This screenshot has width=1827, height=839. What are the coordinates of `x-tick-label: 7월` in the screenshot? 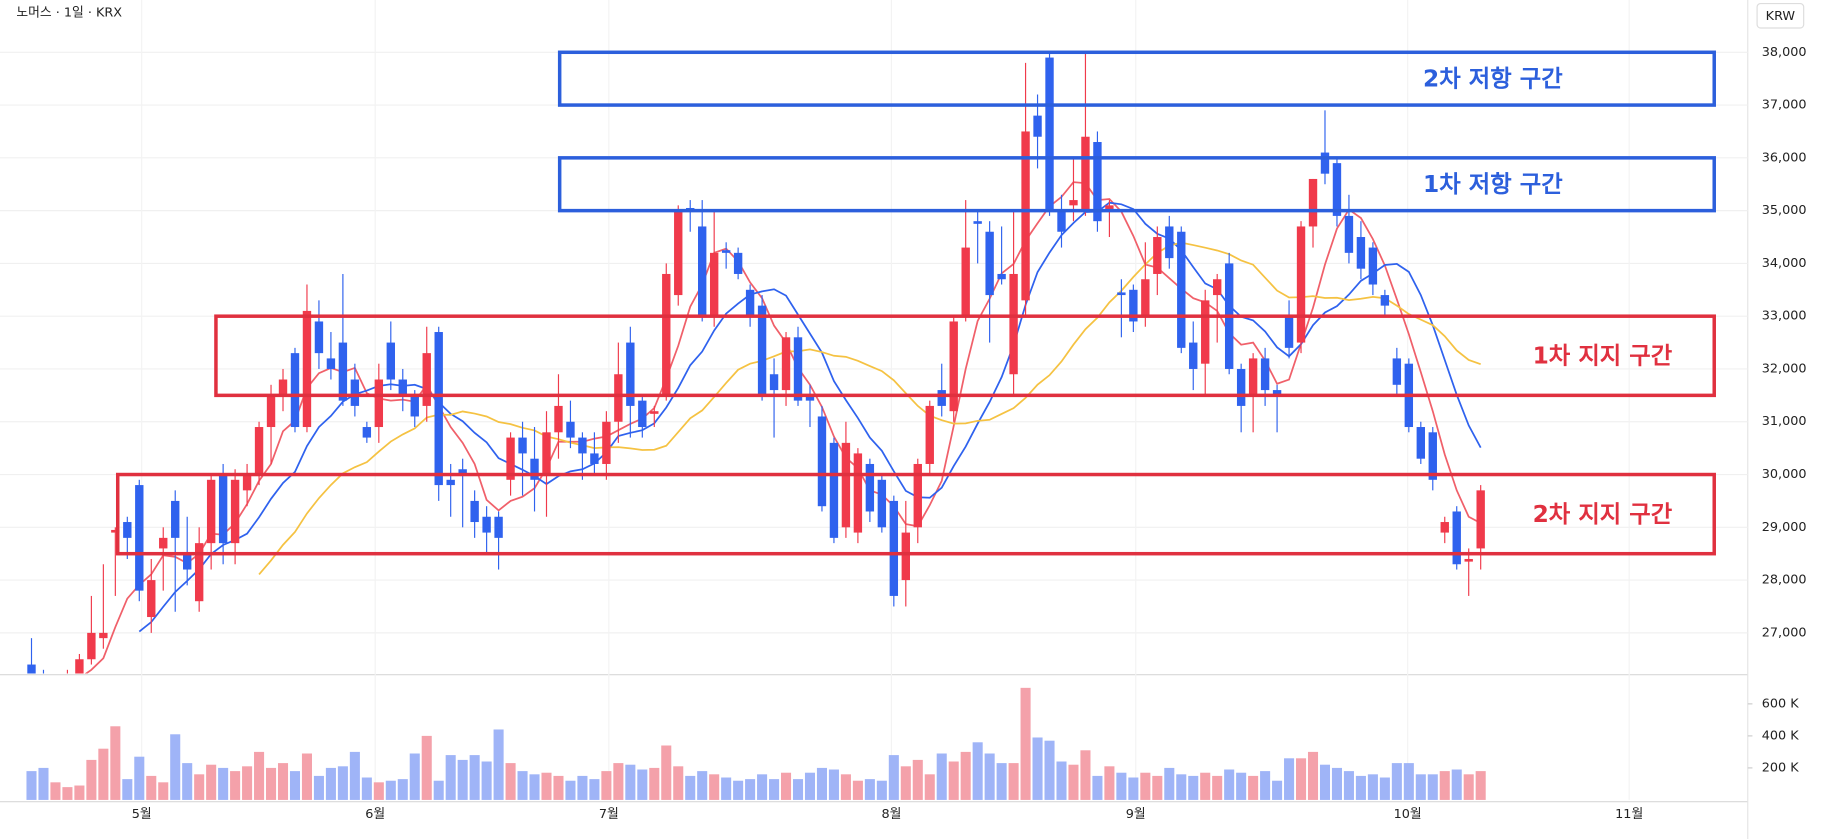 It's located at (609, 814).